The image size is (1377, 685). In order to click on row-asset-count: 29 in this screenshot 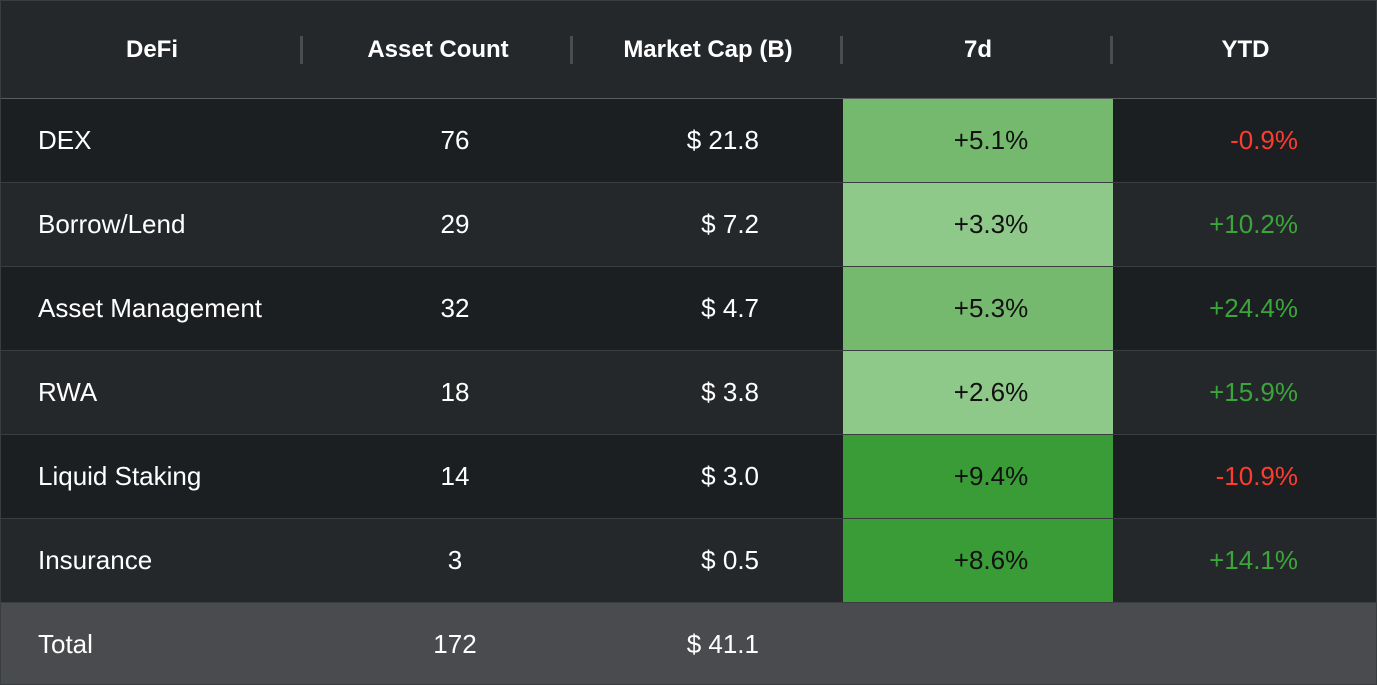, I will do `click(455, 224)`.